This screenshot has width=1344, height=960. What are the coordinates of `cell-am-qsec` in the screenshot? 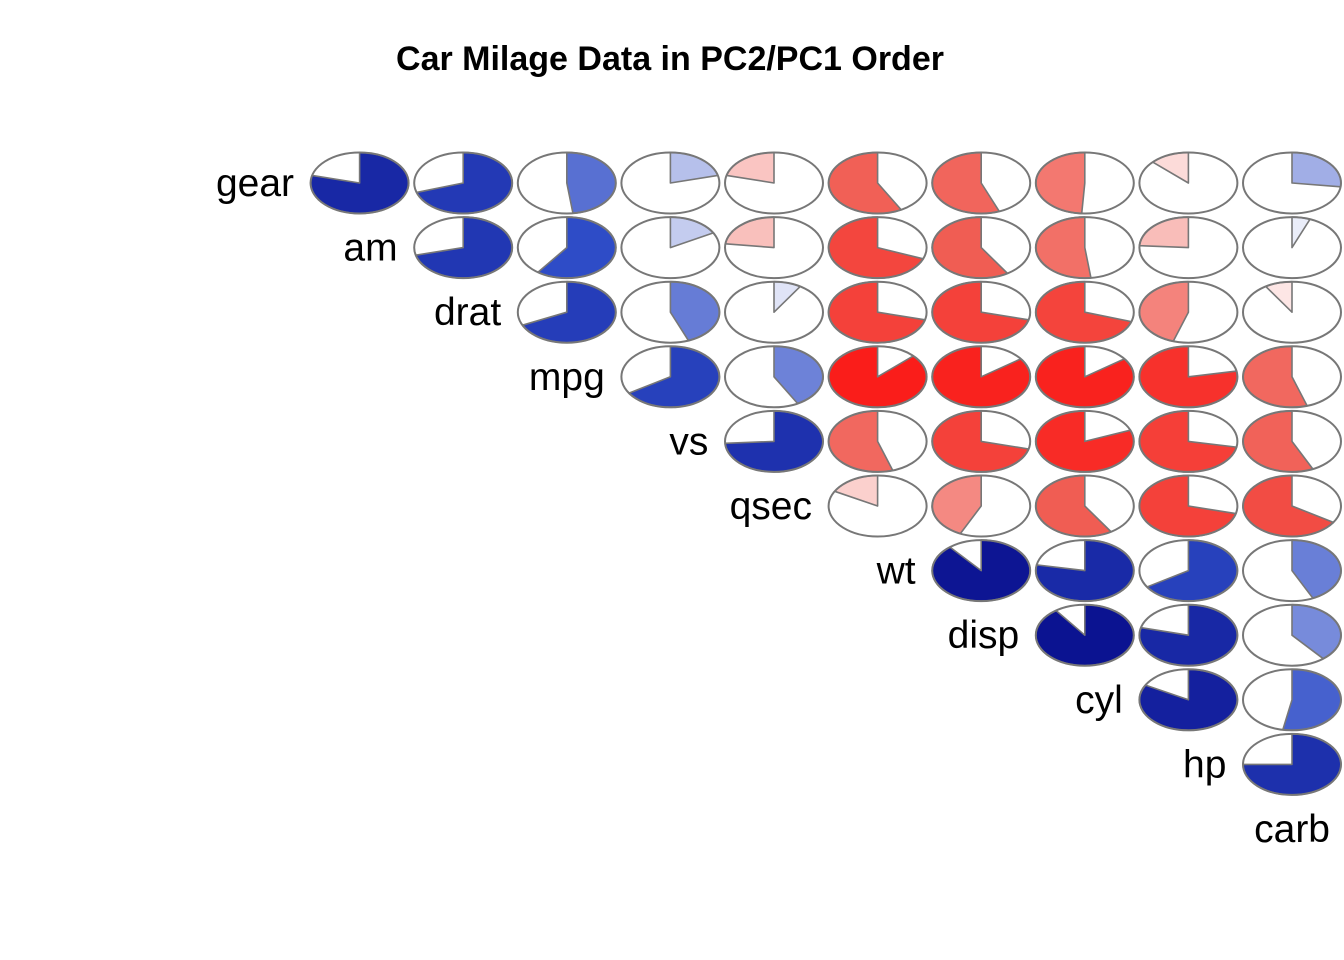 It's located at (774, 248).